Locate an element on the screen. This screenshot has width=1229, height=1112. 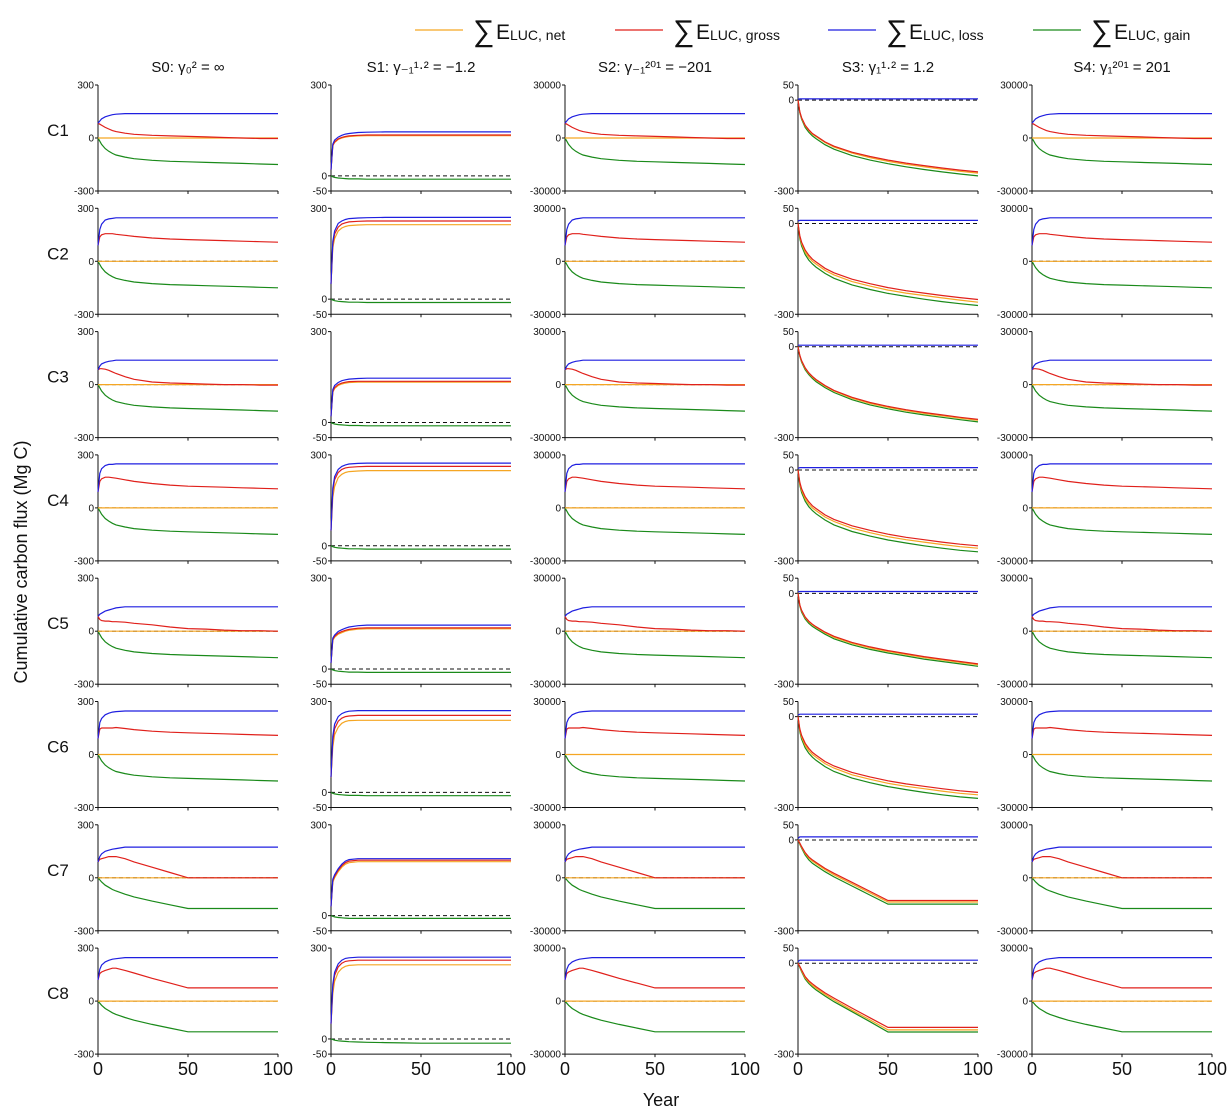
row-label: C3 is located at coordinates (58, 377).